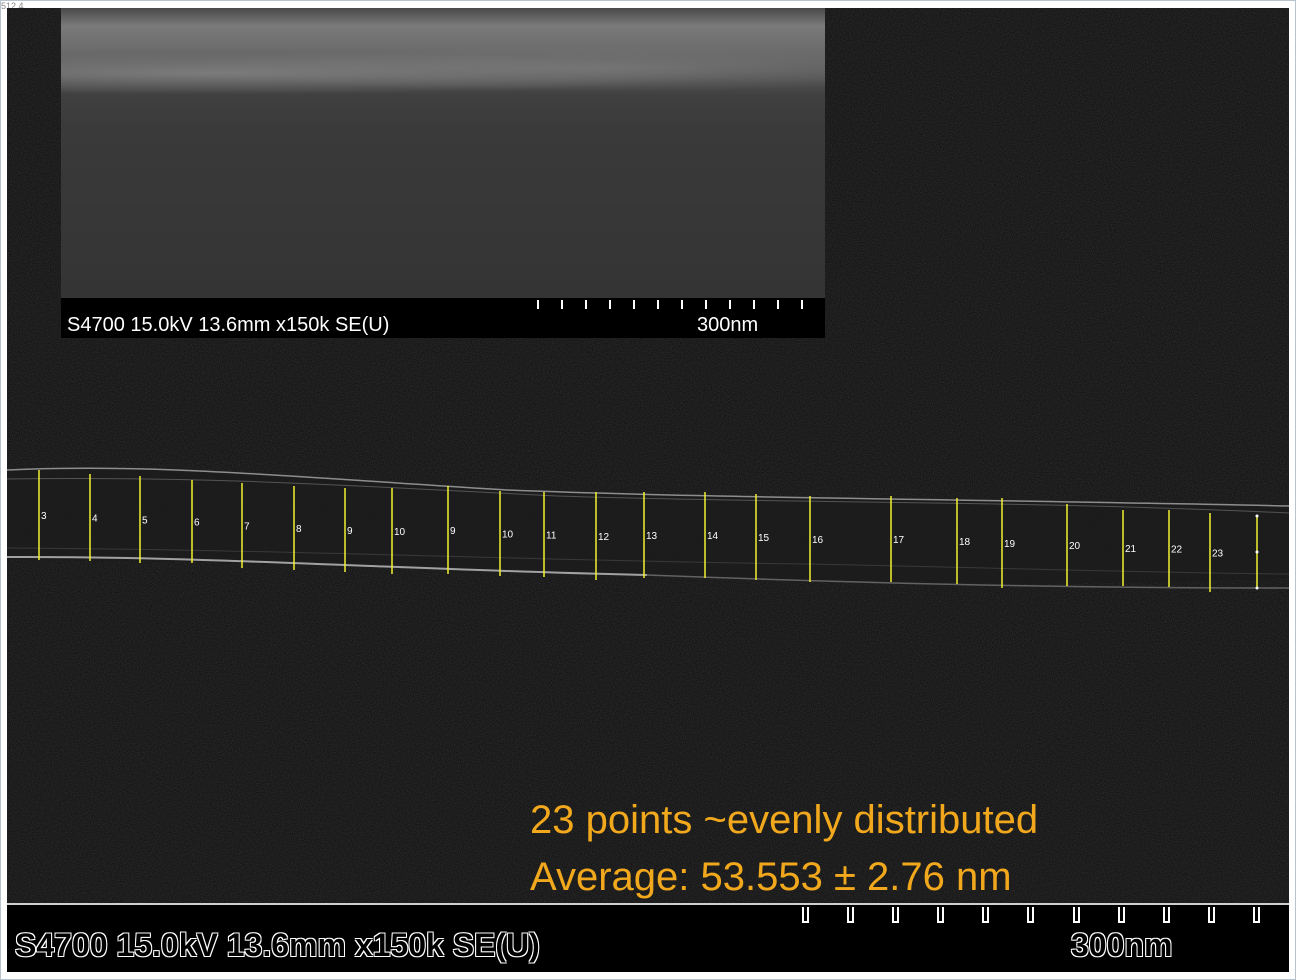  What do you see at coordinates (965, 542) in the screenshot?
I see `measure-label: 18` at bounding box center [965, 542].